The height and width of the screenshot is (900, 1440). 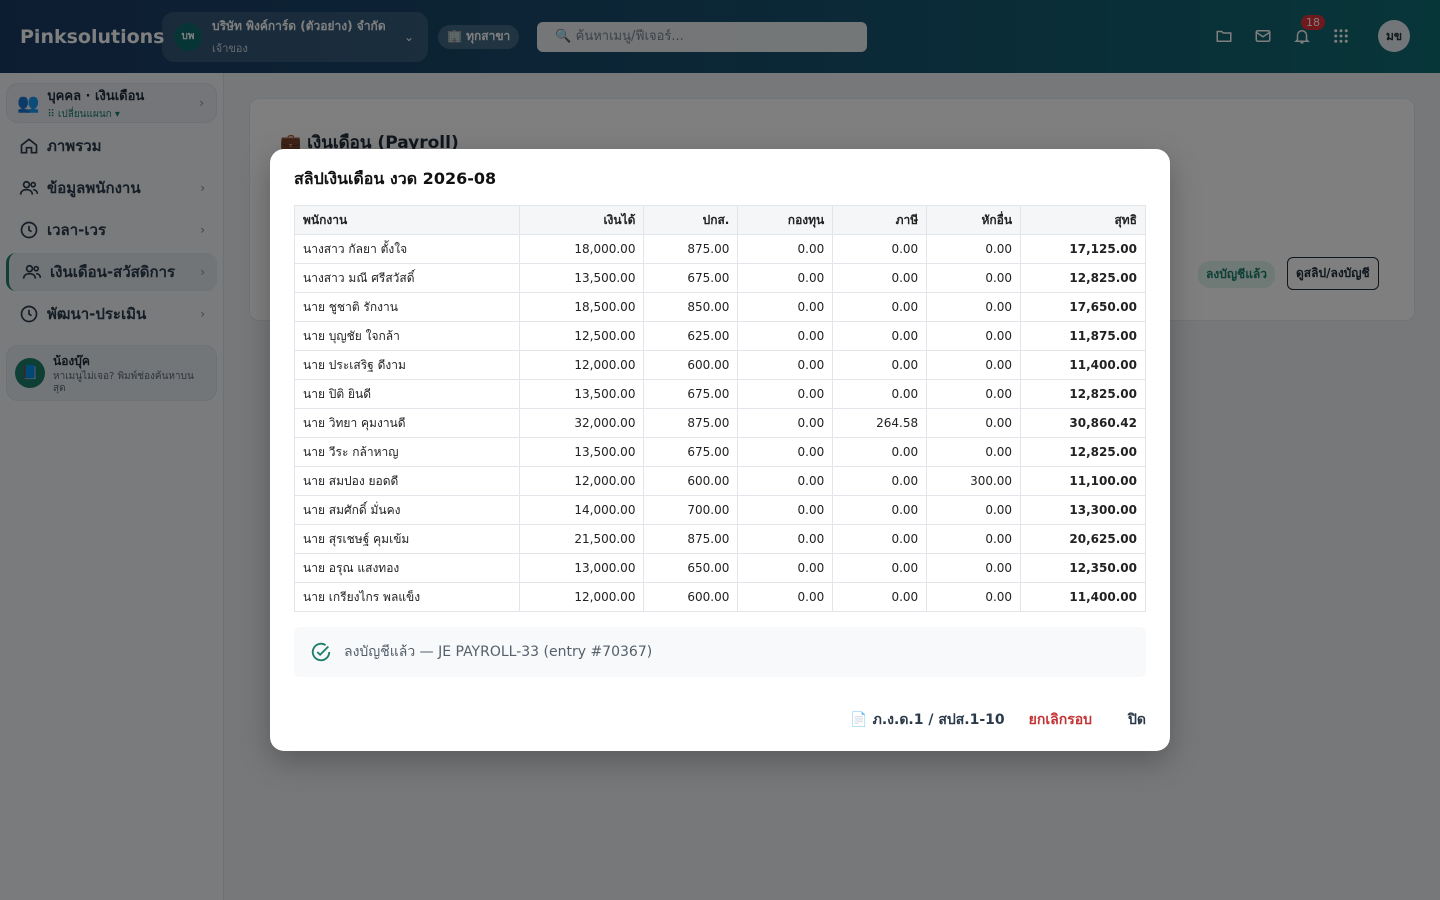 What do you see at coordinates (927, 720) in the screenshot?
I see `tax-form-button: 📄 ภ.ง.ด.1 / สปส.1-10` at bounding box center [927, 720].